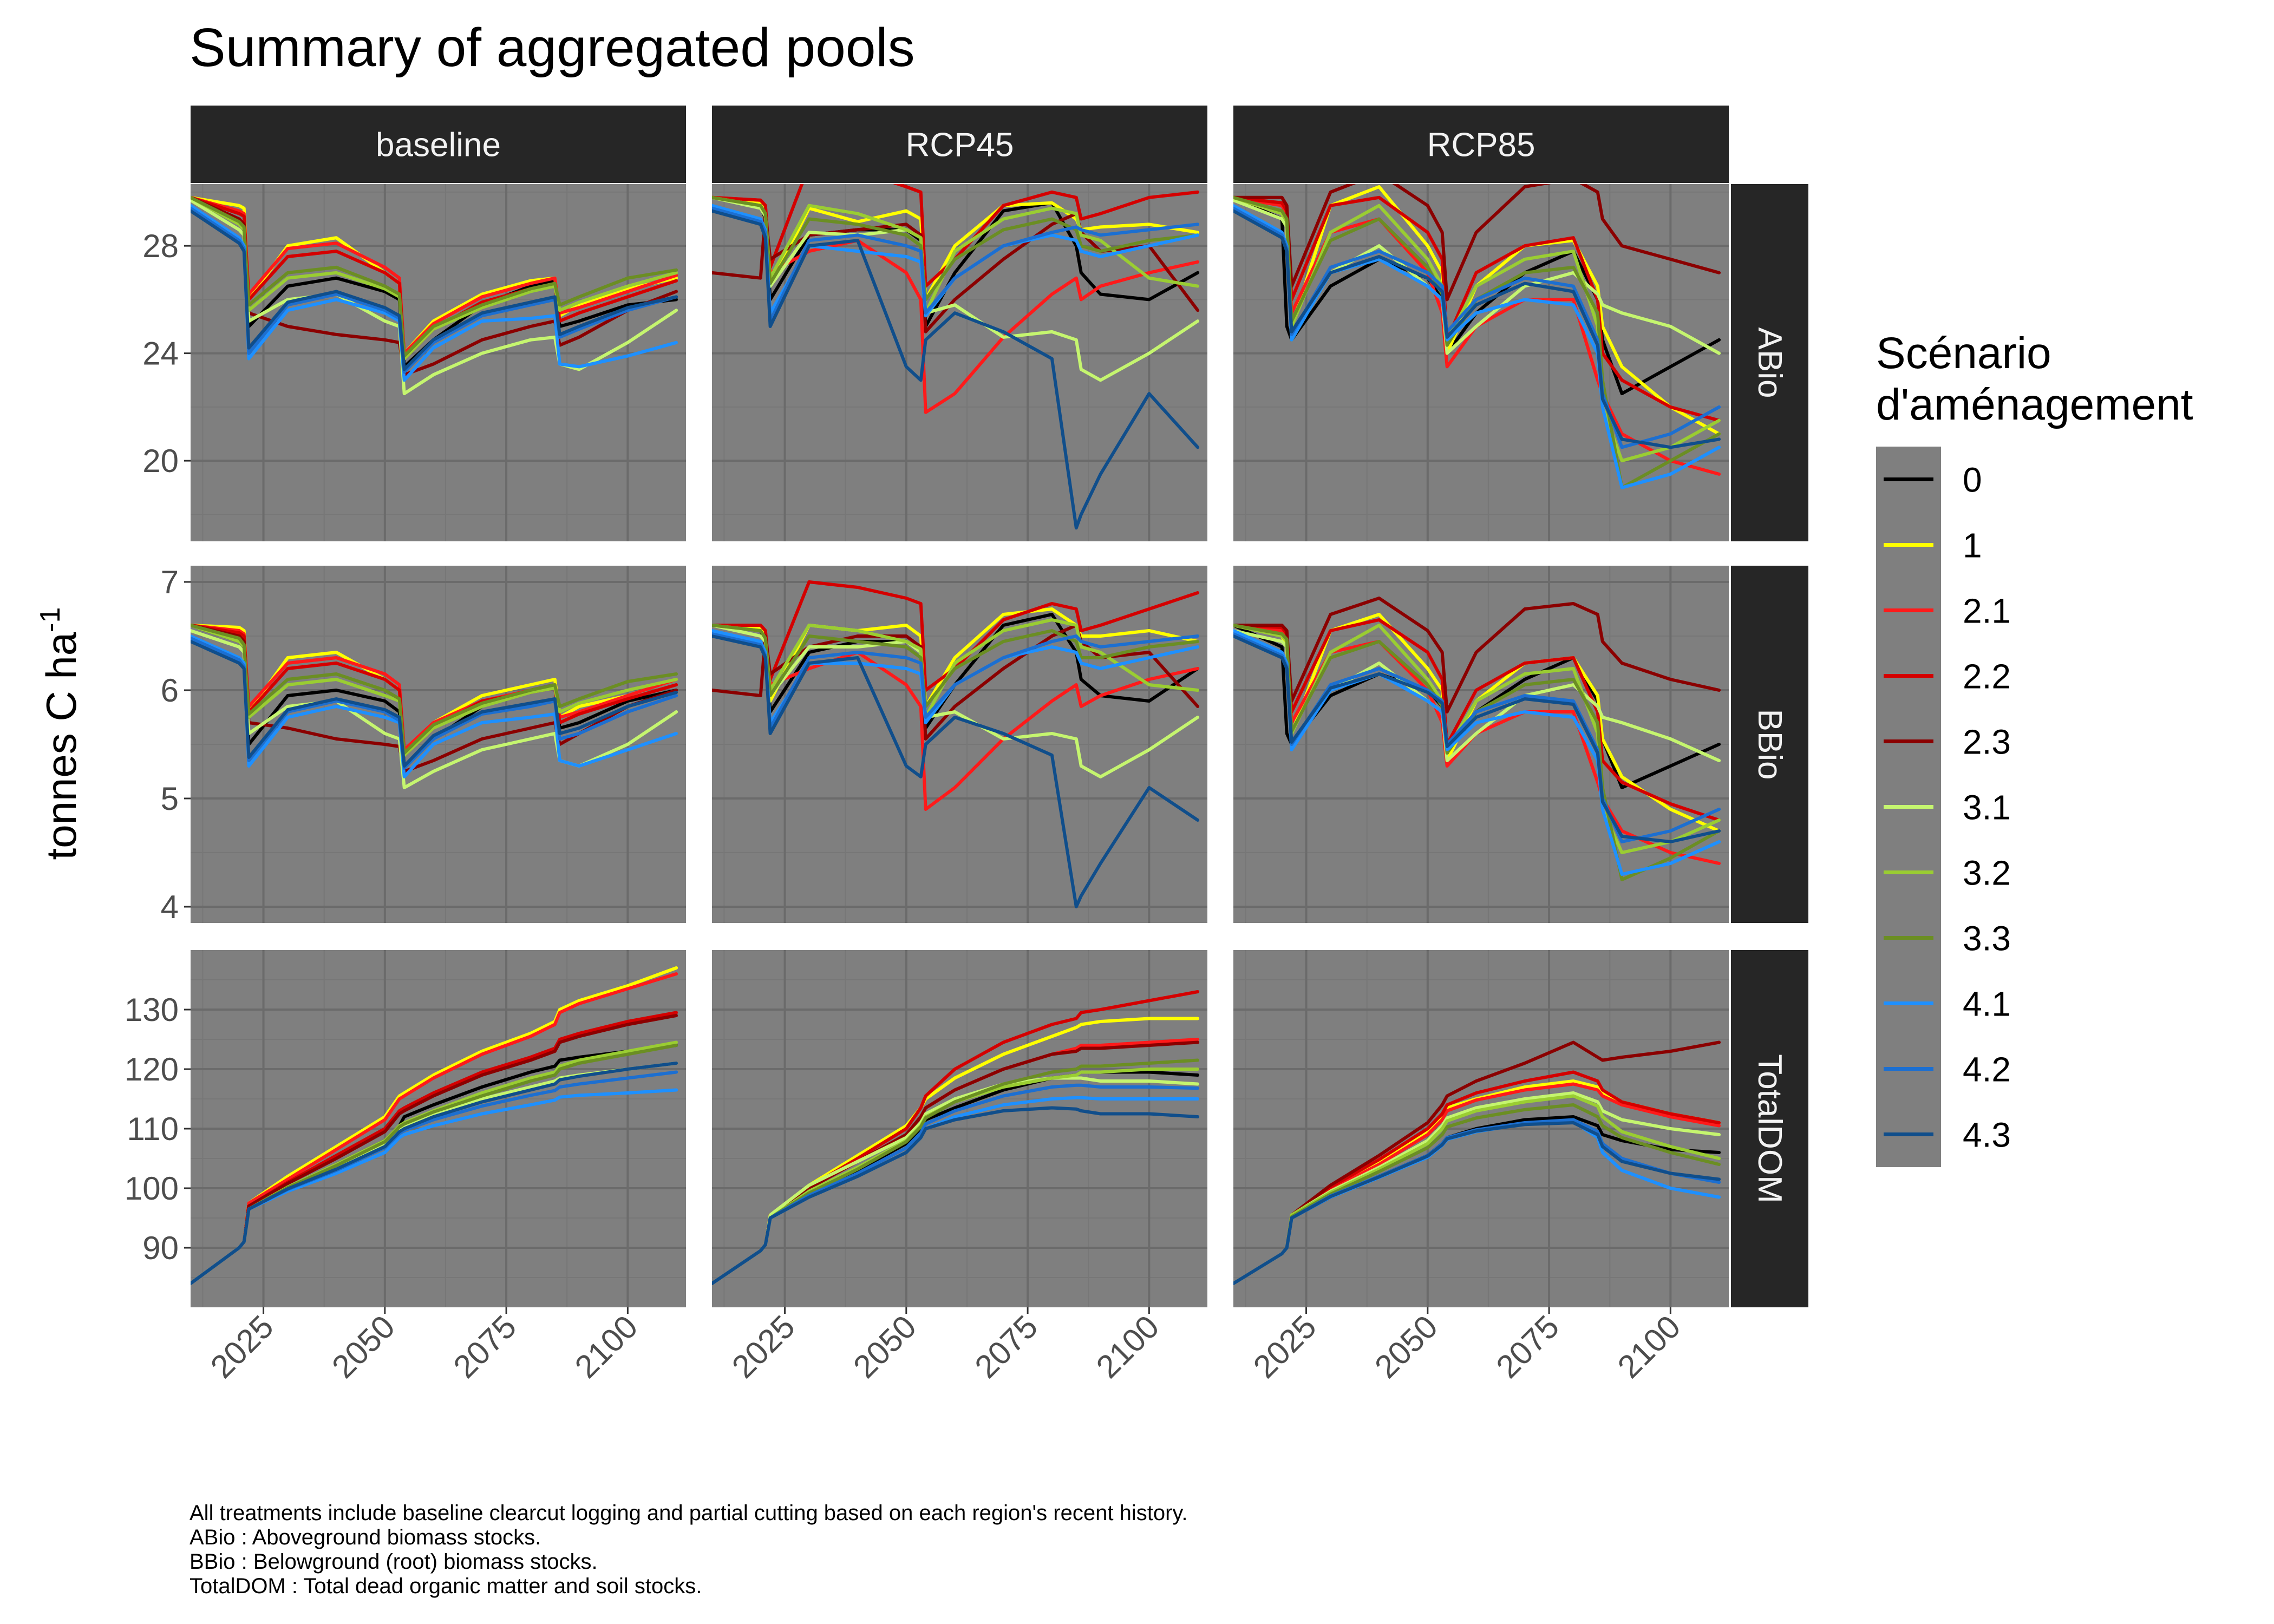 This screenshot has width=2274, height=1624. I want to click on legend-title-line2: d'aménagement, so click(2035, 404).